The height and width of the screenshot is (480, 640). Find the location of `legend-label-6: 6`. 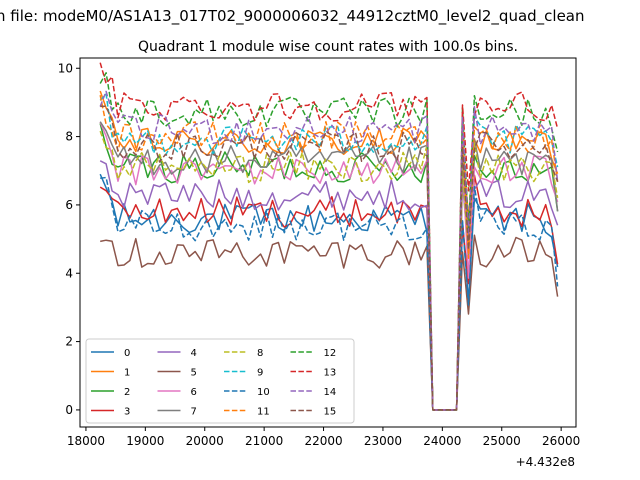

legend-label-6: 6 is located at coordinates (194, 392).